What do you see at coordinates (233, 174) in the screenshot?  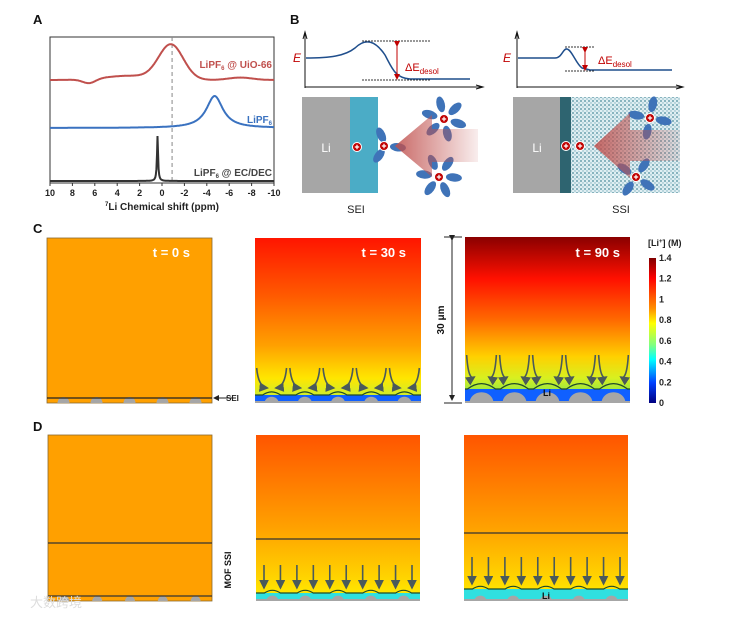 I see `legend-lipf6-ec-dec: LiPF6 @ EC/DEC` at bounding box center [233, 174].